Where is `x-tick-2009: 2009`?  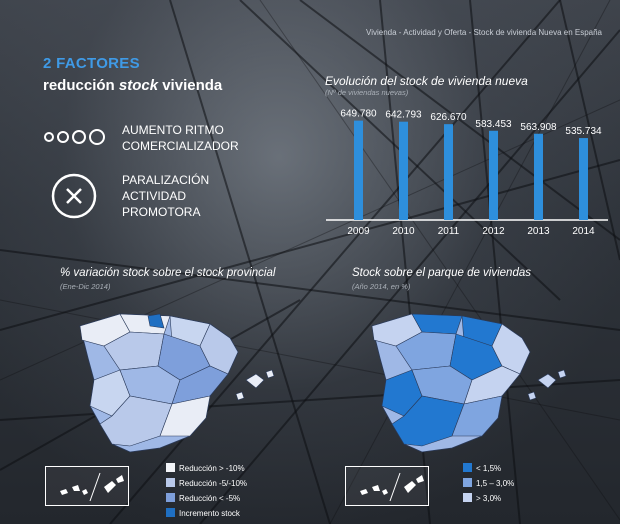
x-tick-2009: 2009 is located at coordinates (358, 231).